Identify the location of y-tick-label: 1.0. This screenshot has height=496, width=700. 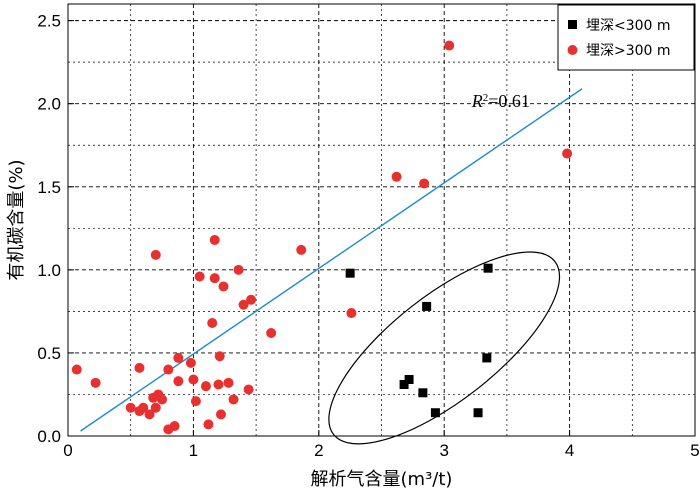
(49, 270).